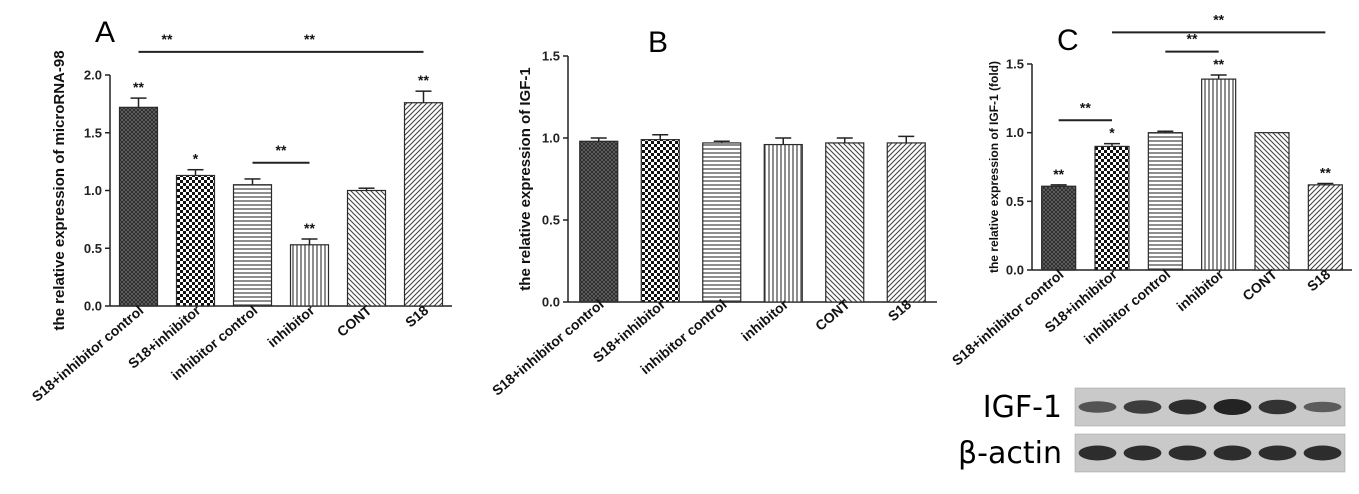  What do you see at coordinates (1068, 40) in the screenshot?
I see `panel-label: C` at bounding box center [1068, 40].